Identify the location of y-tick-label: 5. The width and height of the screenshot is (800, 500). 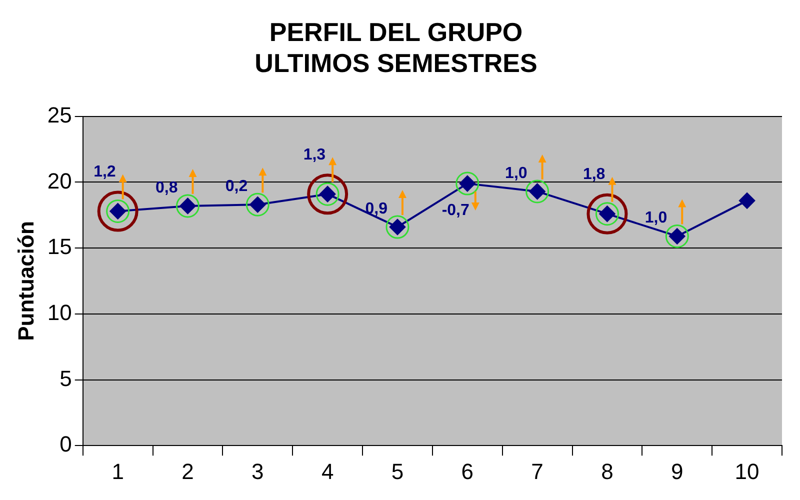
(66, 378).